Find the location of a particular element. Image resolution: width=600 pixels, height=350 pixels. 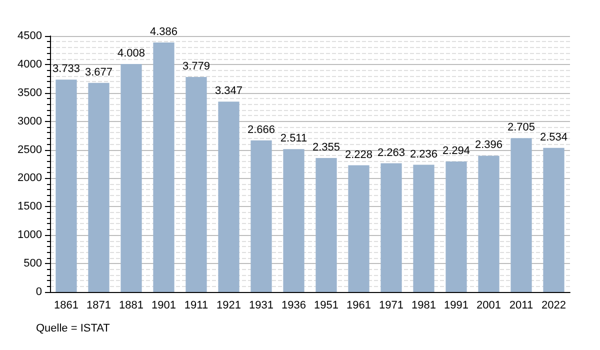

x-tick-label: 1961 is located at coordinates (358, 306).